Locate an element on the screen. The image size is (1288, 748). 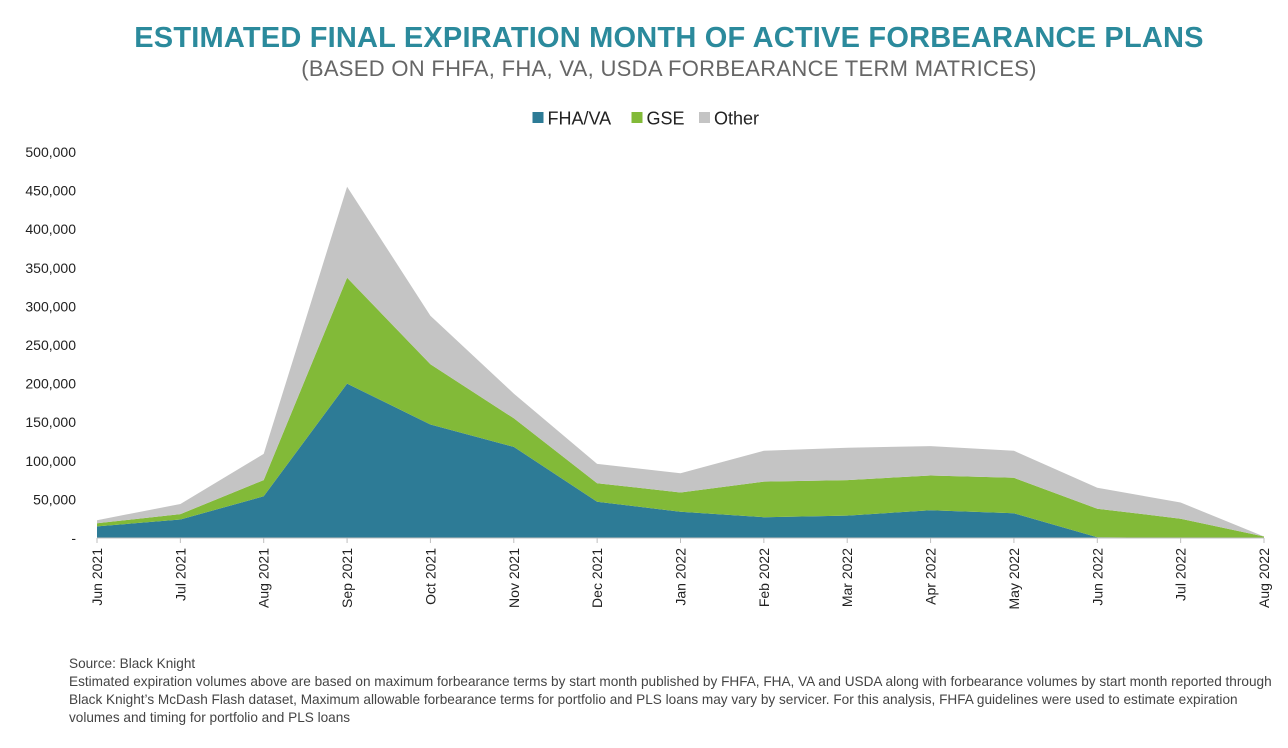
legend-item-fha-va: FHA/VA is located at coordinates (572, 119).